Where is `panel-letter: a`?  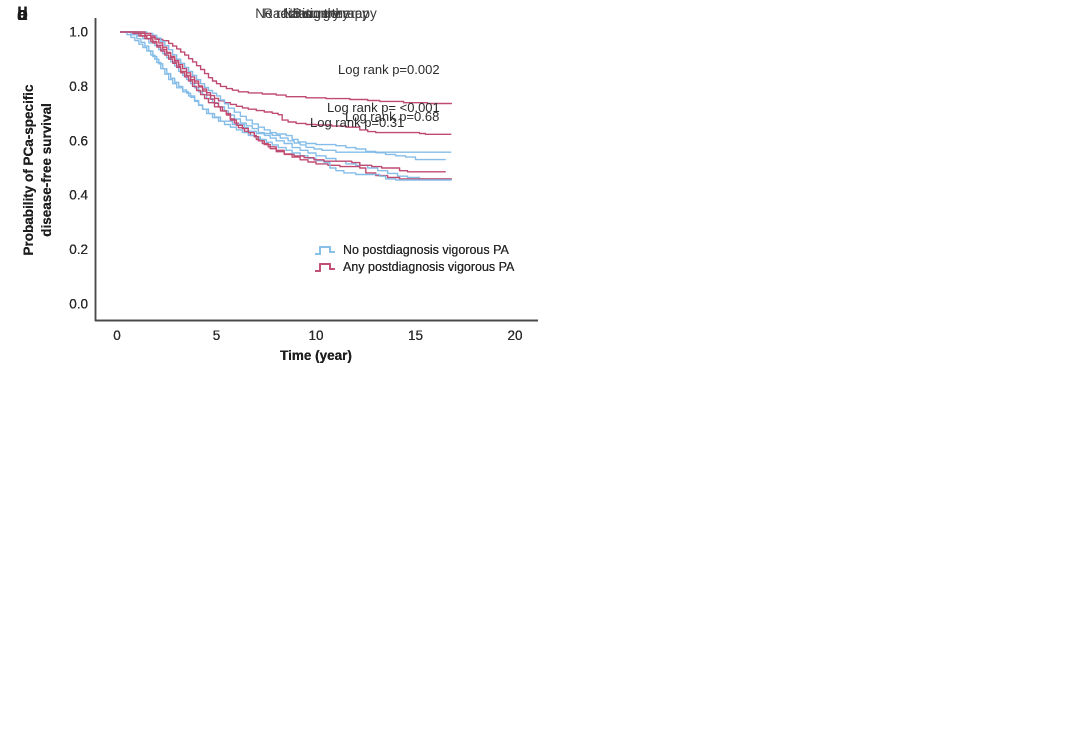 panel-letter: a is located at coordinates (22, 14).